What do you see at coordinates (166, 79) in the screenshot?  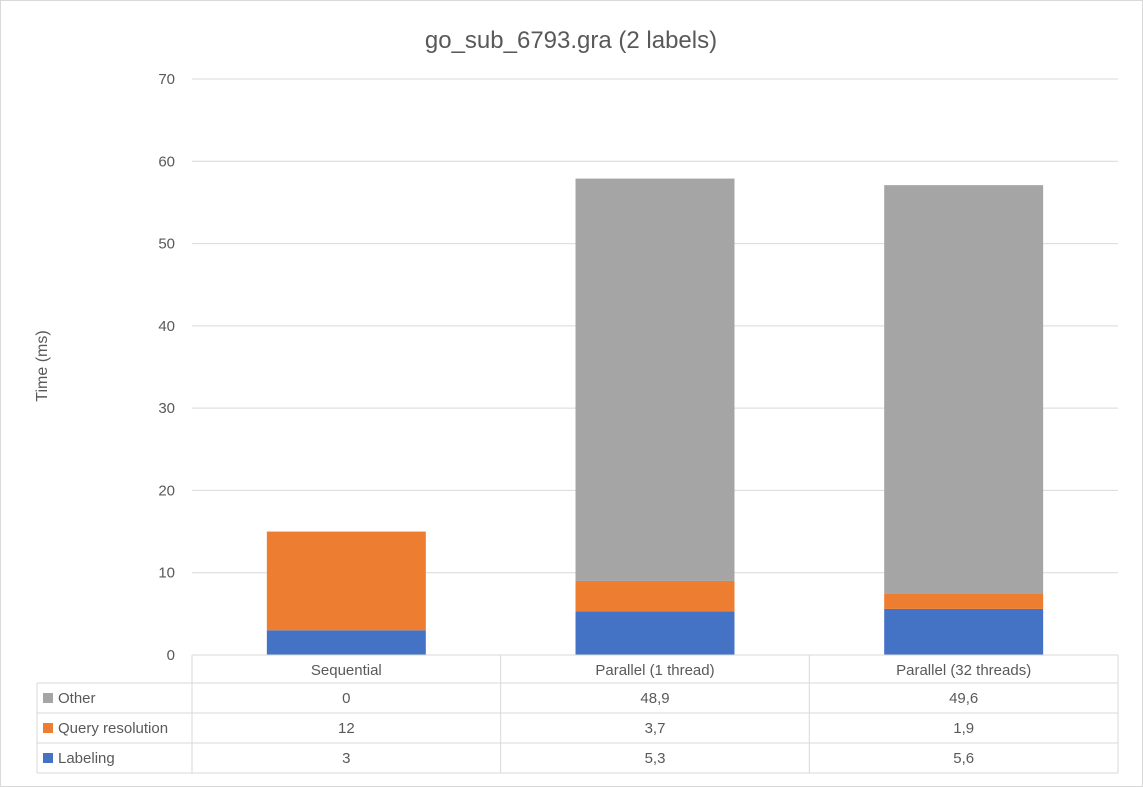 I see `y-tick-label: 70` at bounding box center [166, 79].